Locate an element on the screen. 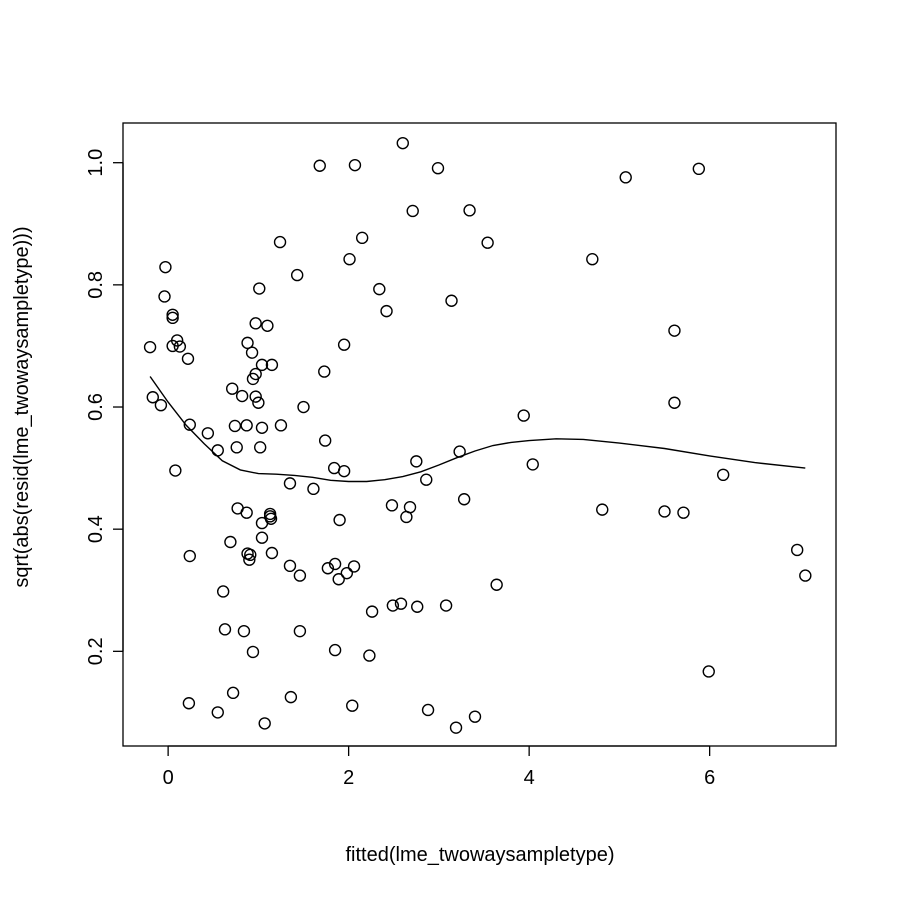 The image size is (900, 900). y-tick-label: 0.4 is located at coordinates (96, 529).